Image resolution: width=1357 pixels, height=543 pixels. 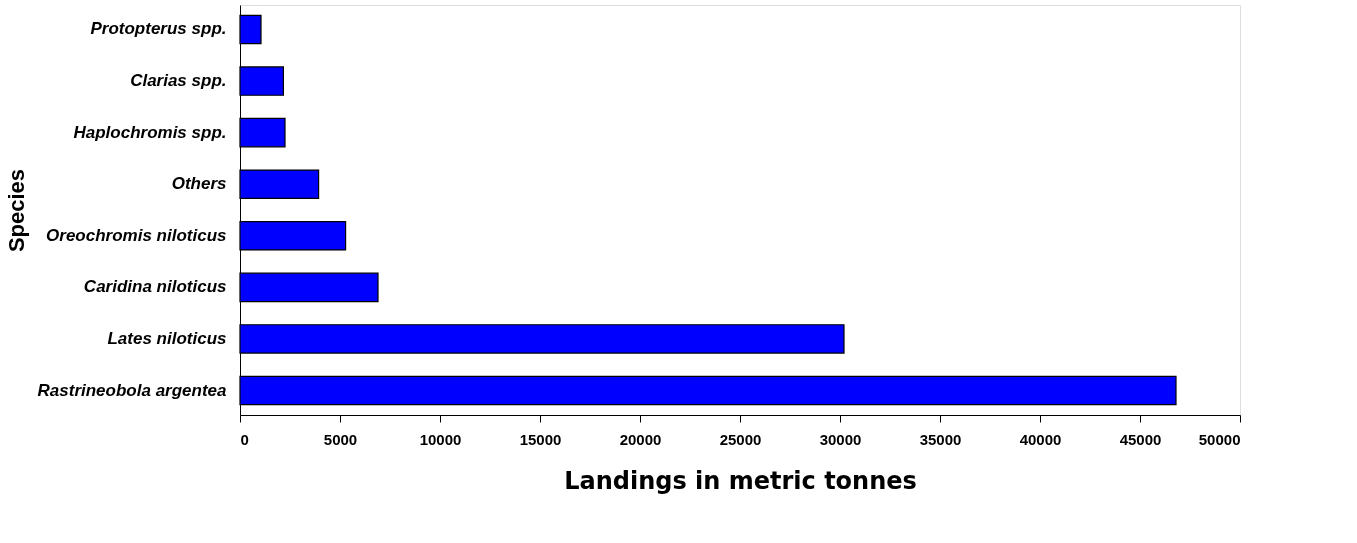 What do you see at coordinates (158, 29) in the screenshot?
I see `y-tick-label: Protopterus spp.` at bounding box center [158, 29].